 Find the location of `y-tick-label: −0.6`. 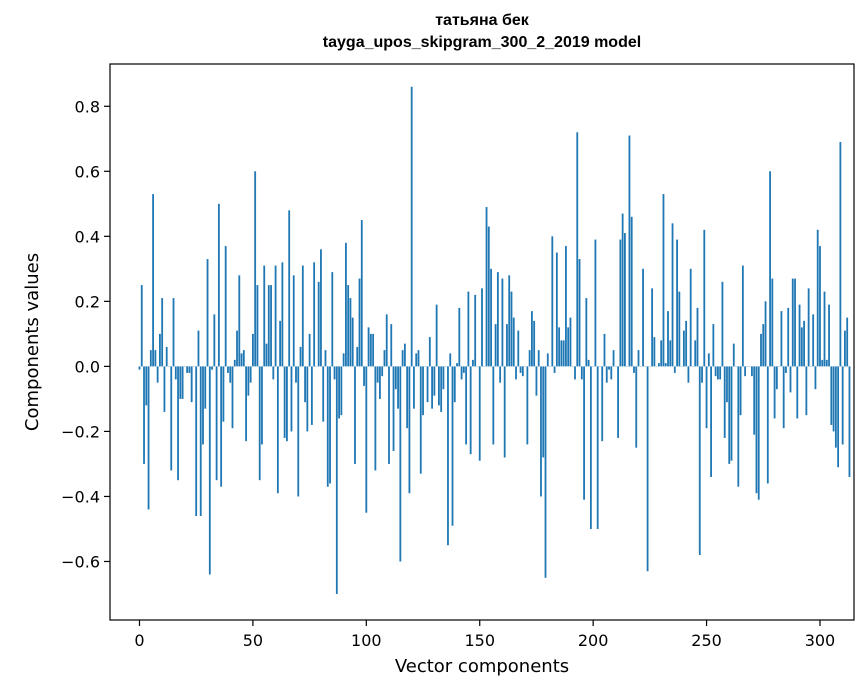

y-tick-label: −0.6 is located at coordinates (80, 561).